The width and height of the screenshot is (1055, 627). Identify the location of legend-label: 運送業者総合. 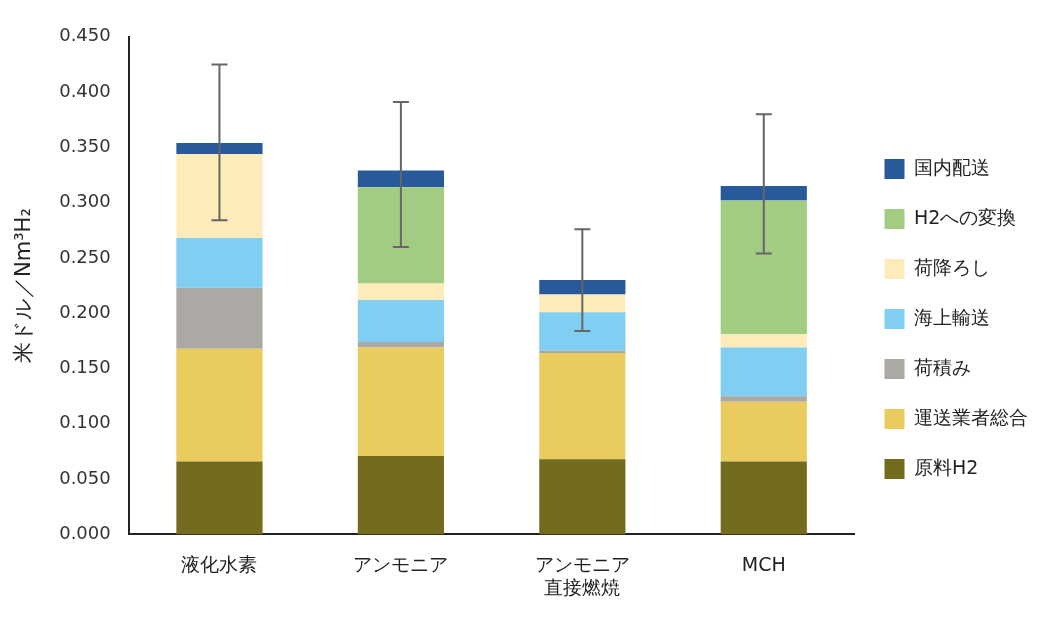
(971, 416).